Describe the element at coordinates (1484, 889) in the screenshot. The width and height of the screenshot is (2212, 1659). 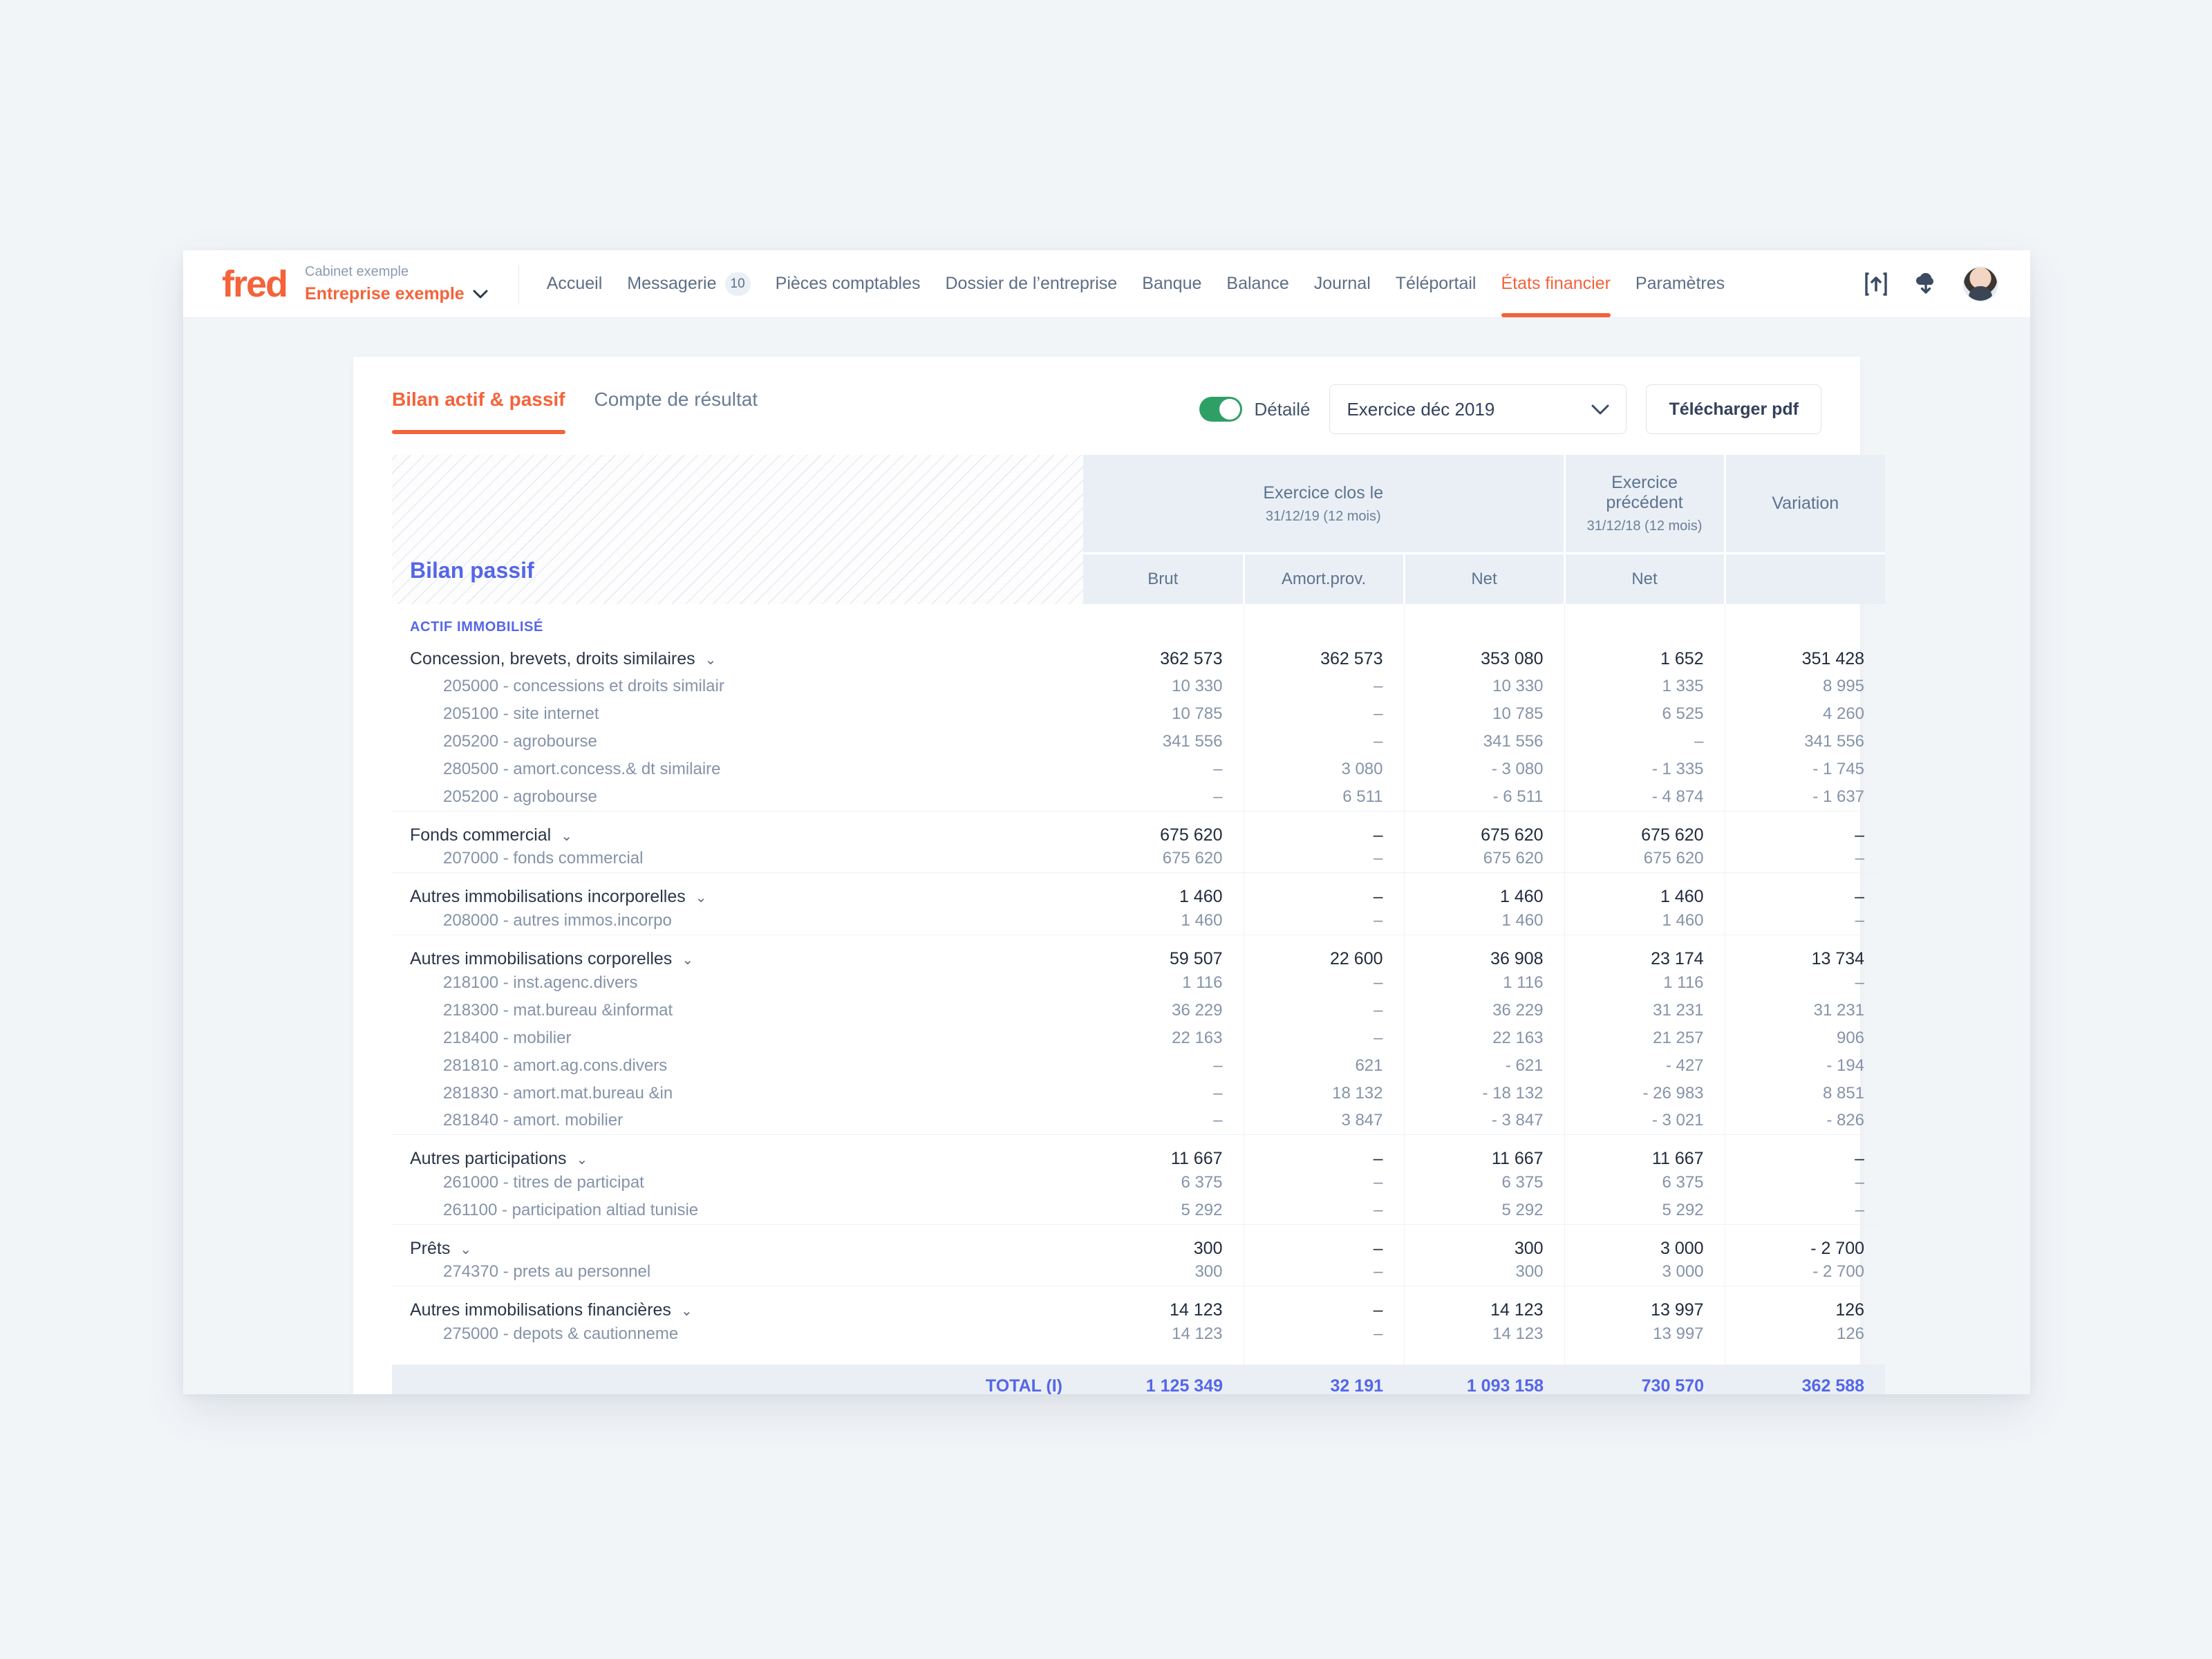
I see `cell-net: 1 460` at that location.